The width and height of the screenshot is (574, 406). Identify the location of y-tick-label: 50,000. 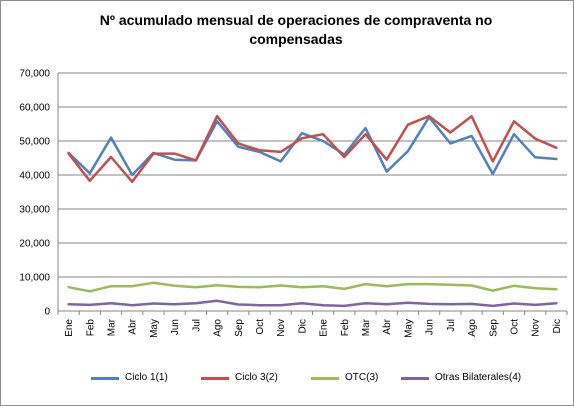
(34, 142).